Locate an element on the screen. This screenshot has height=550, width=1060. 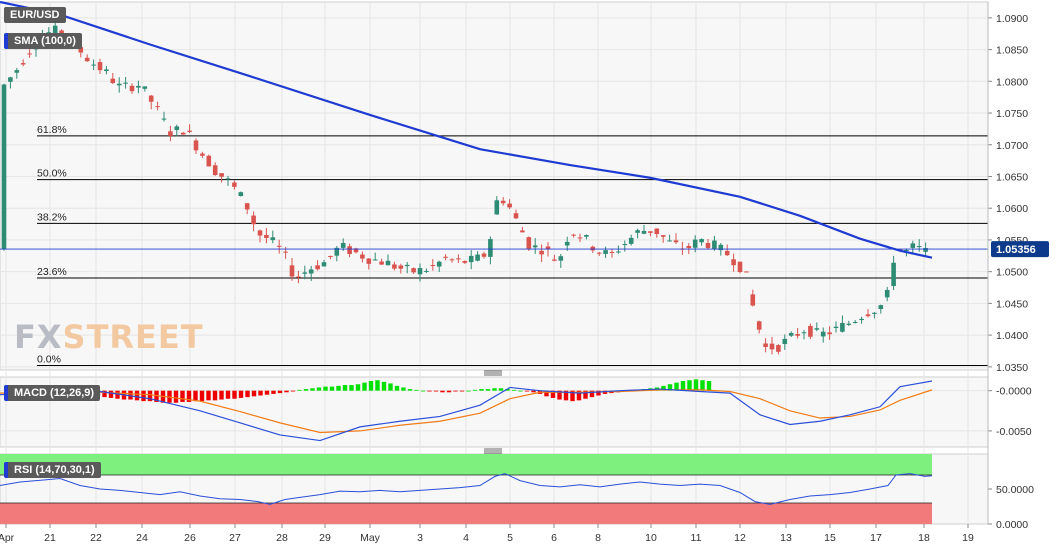
y-tick-label: 1.0700 is located at coordinates (1012, 146).